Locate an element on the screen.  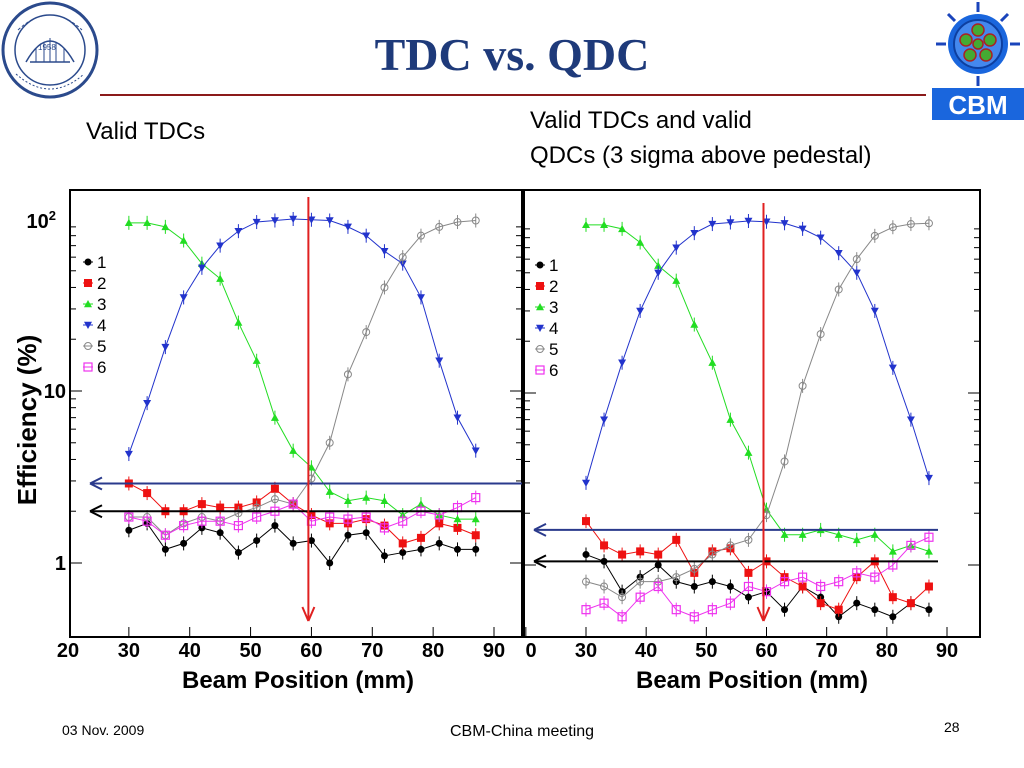
university-seal-logo: 1958 is located at coordinates (50, 50).